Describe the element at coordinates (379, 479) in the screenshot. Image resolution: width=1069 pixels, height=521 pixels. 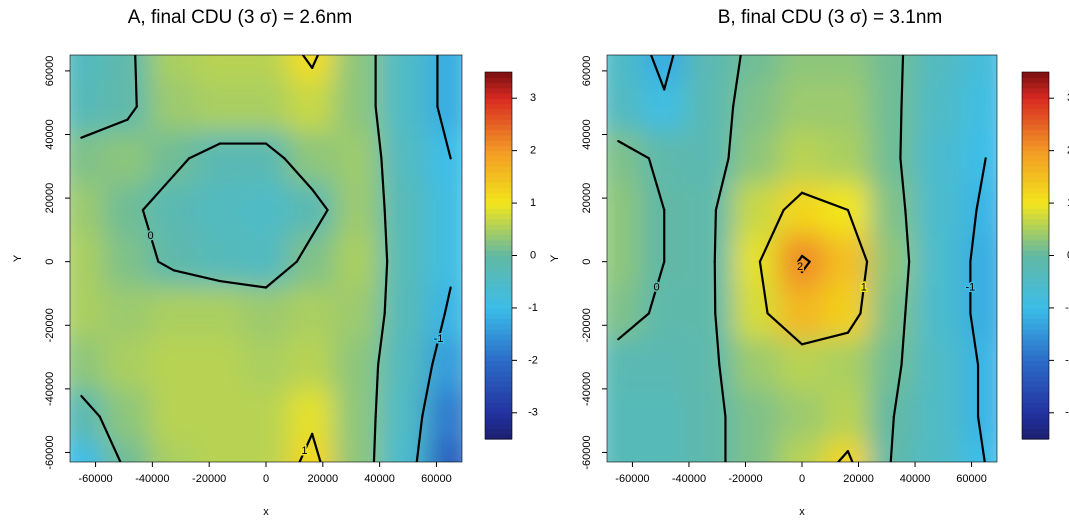
I see `x-tick-label: 40000` at that location.